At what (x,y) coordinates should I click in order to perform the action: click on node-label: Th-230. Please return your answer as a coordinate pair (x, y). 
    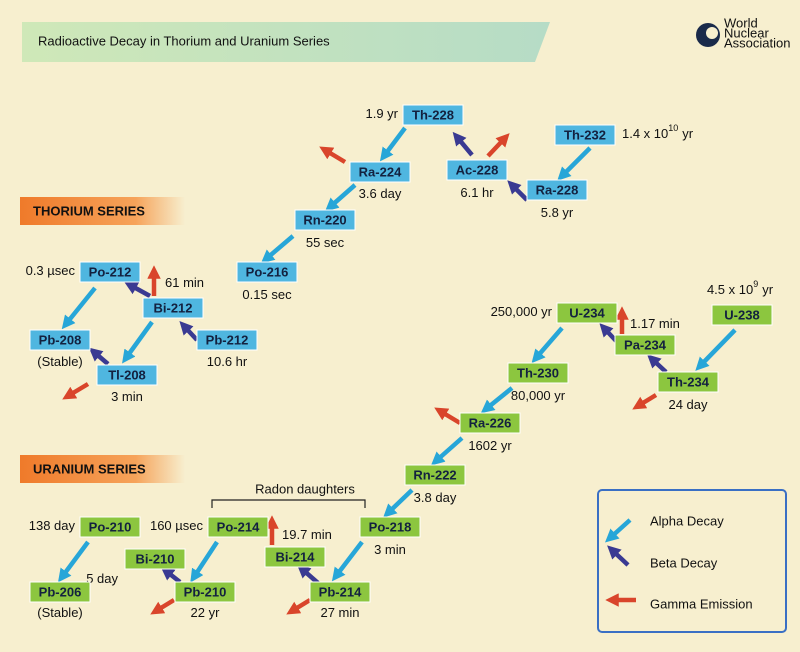
    Looking at the image, I should click on (538, 372).